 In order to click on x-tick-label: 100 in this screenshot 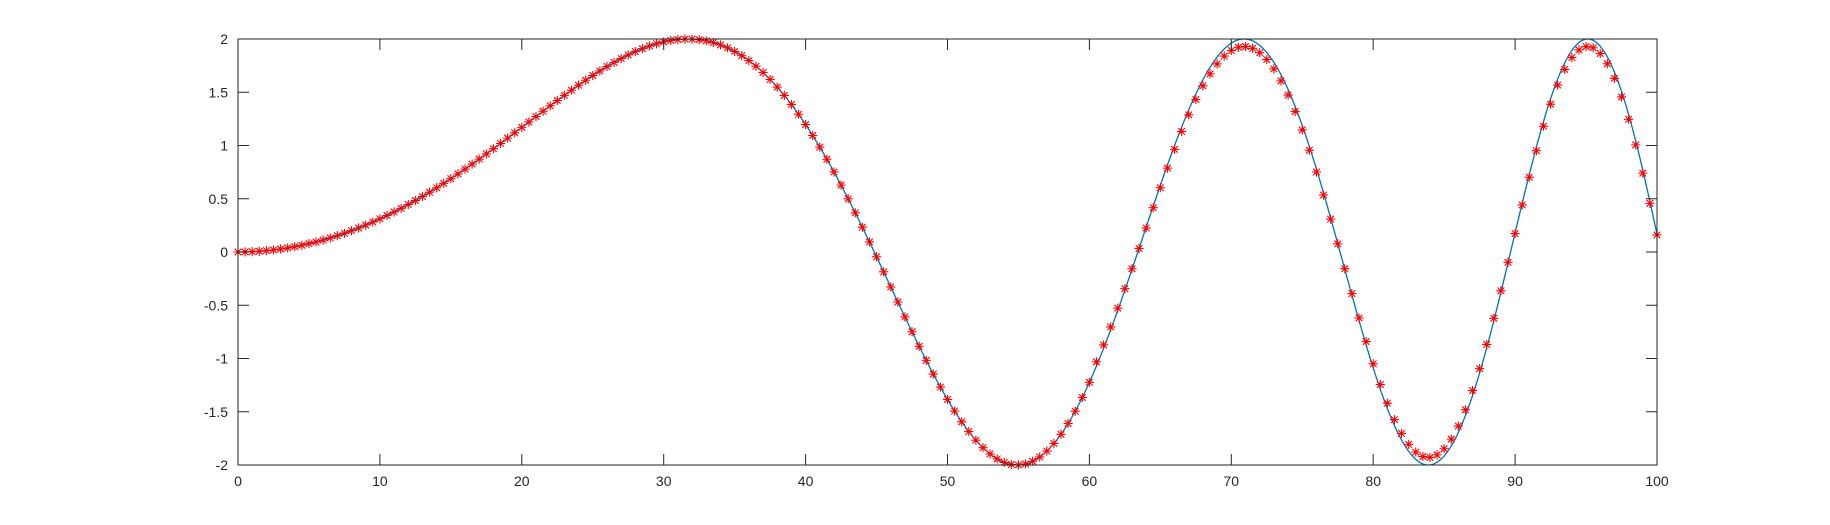, I will do `click(1657, 481)`.